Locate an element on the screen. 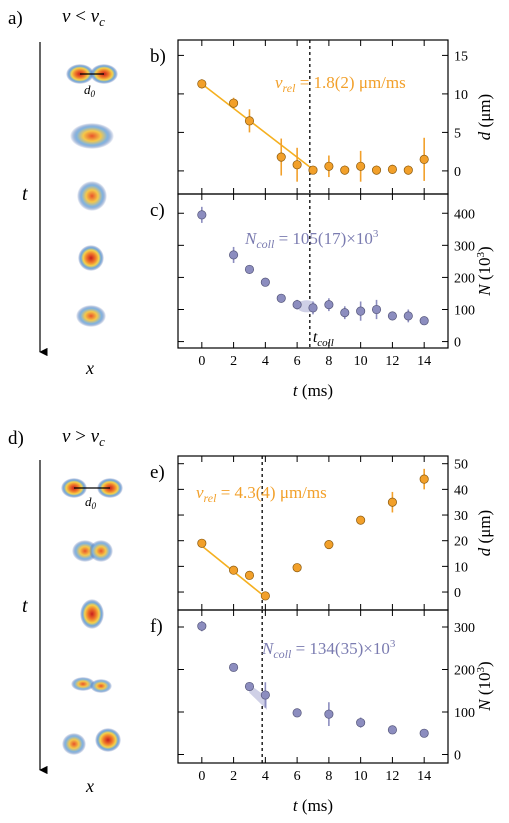 This screenshot has width=509, height=823. y-tick-label: 40 is located at coordinates (461, 490).